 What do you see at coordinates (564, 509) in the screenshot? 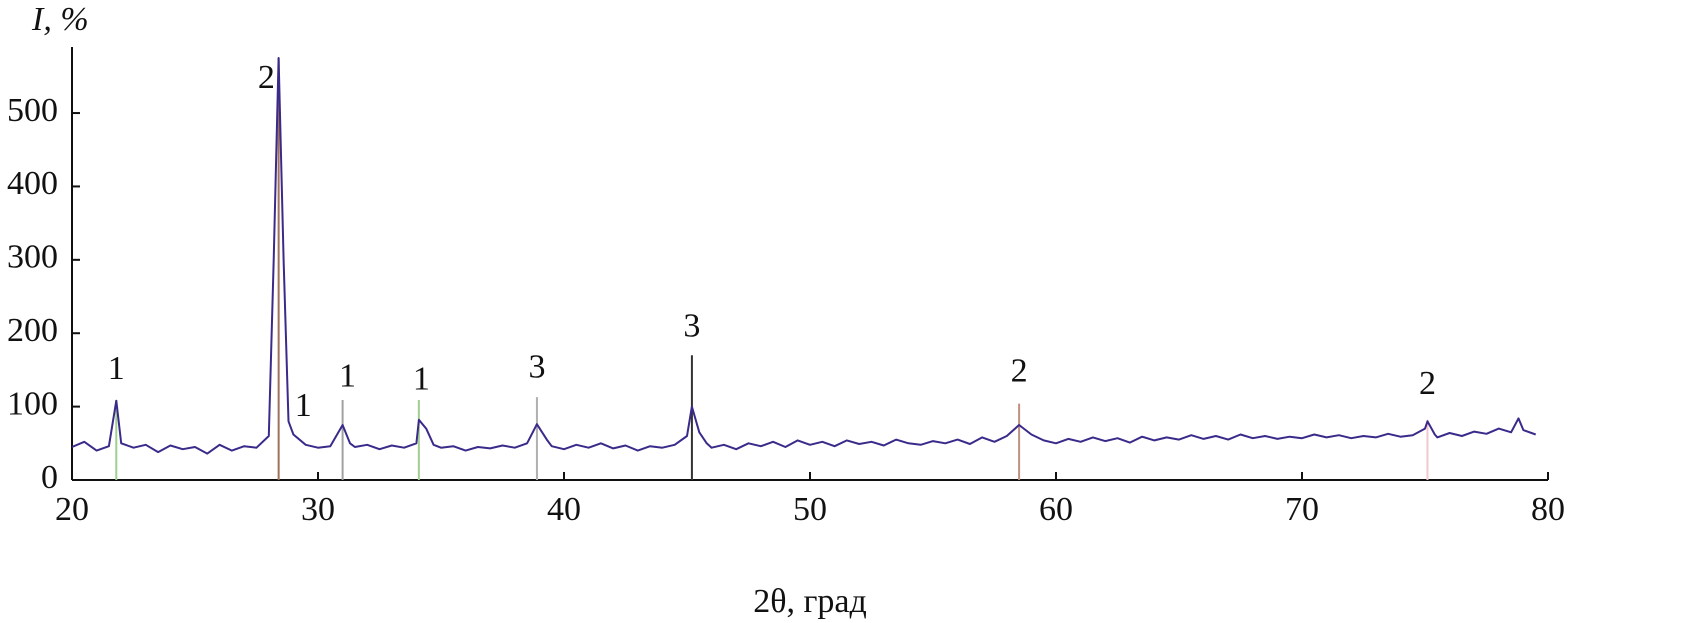
I see `x-tick-label: 40` at bounding box center [564, 509].